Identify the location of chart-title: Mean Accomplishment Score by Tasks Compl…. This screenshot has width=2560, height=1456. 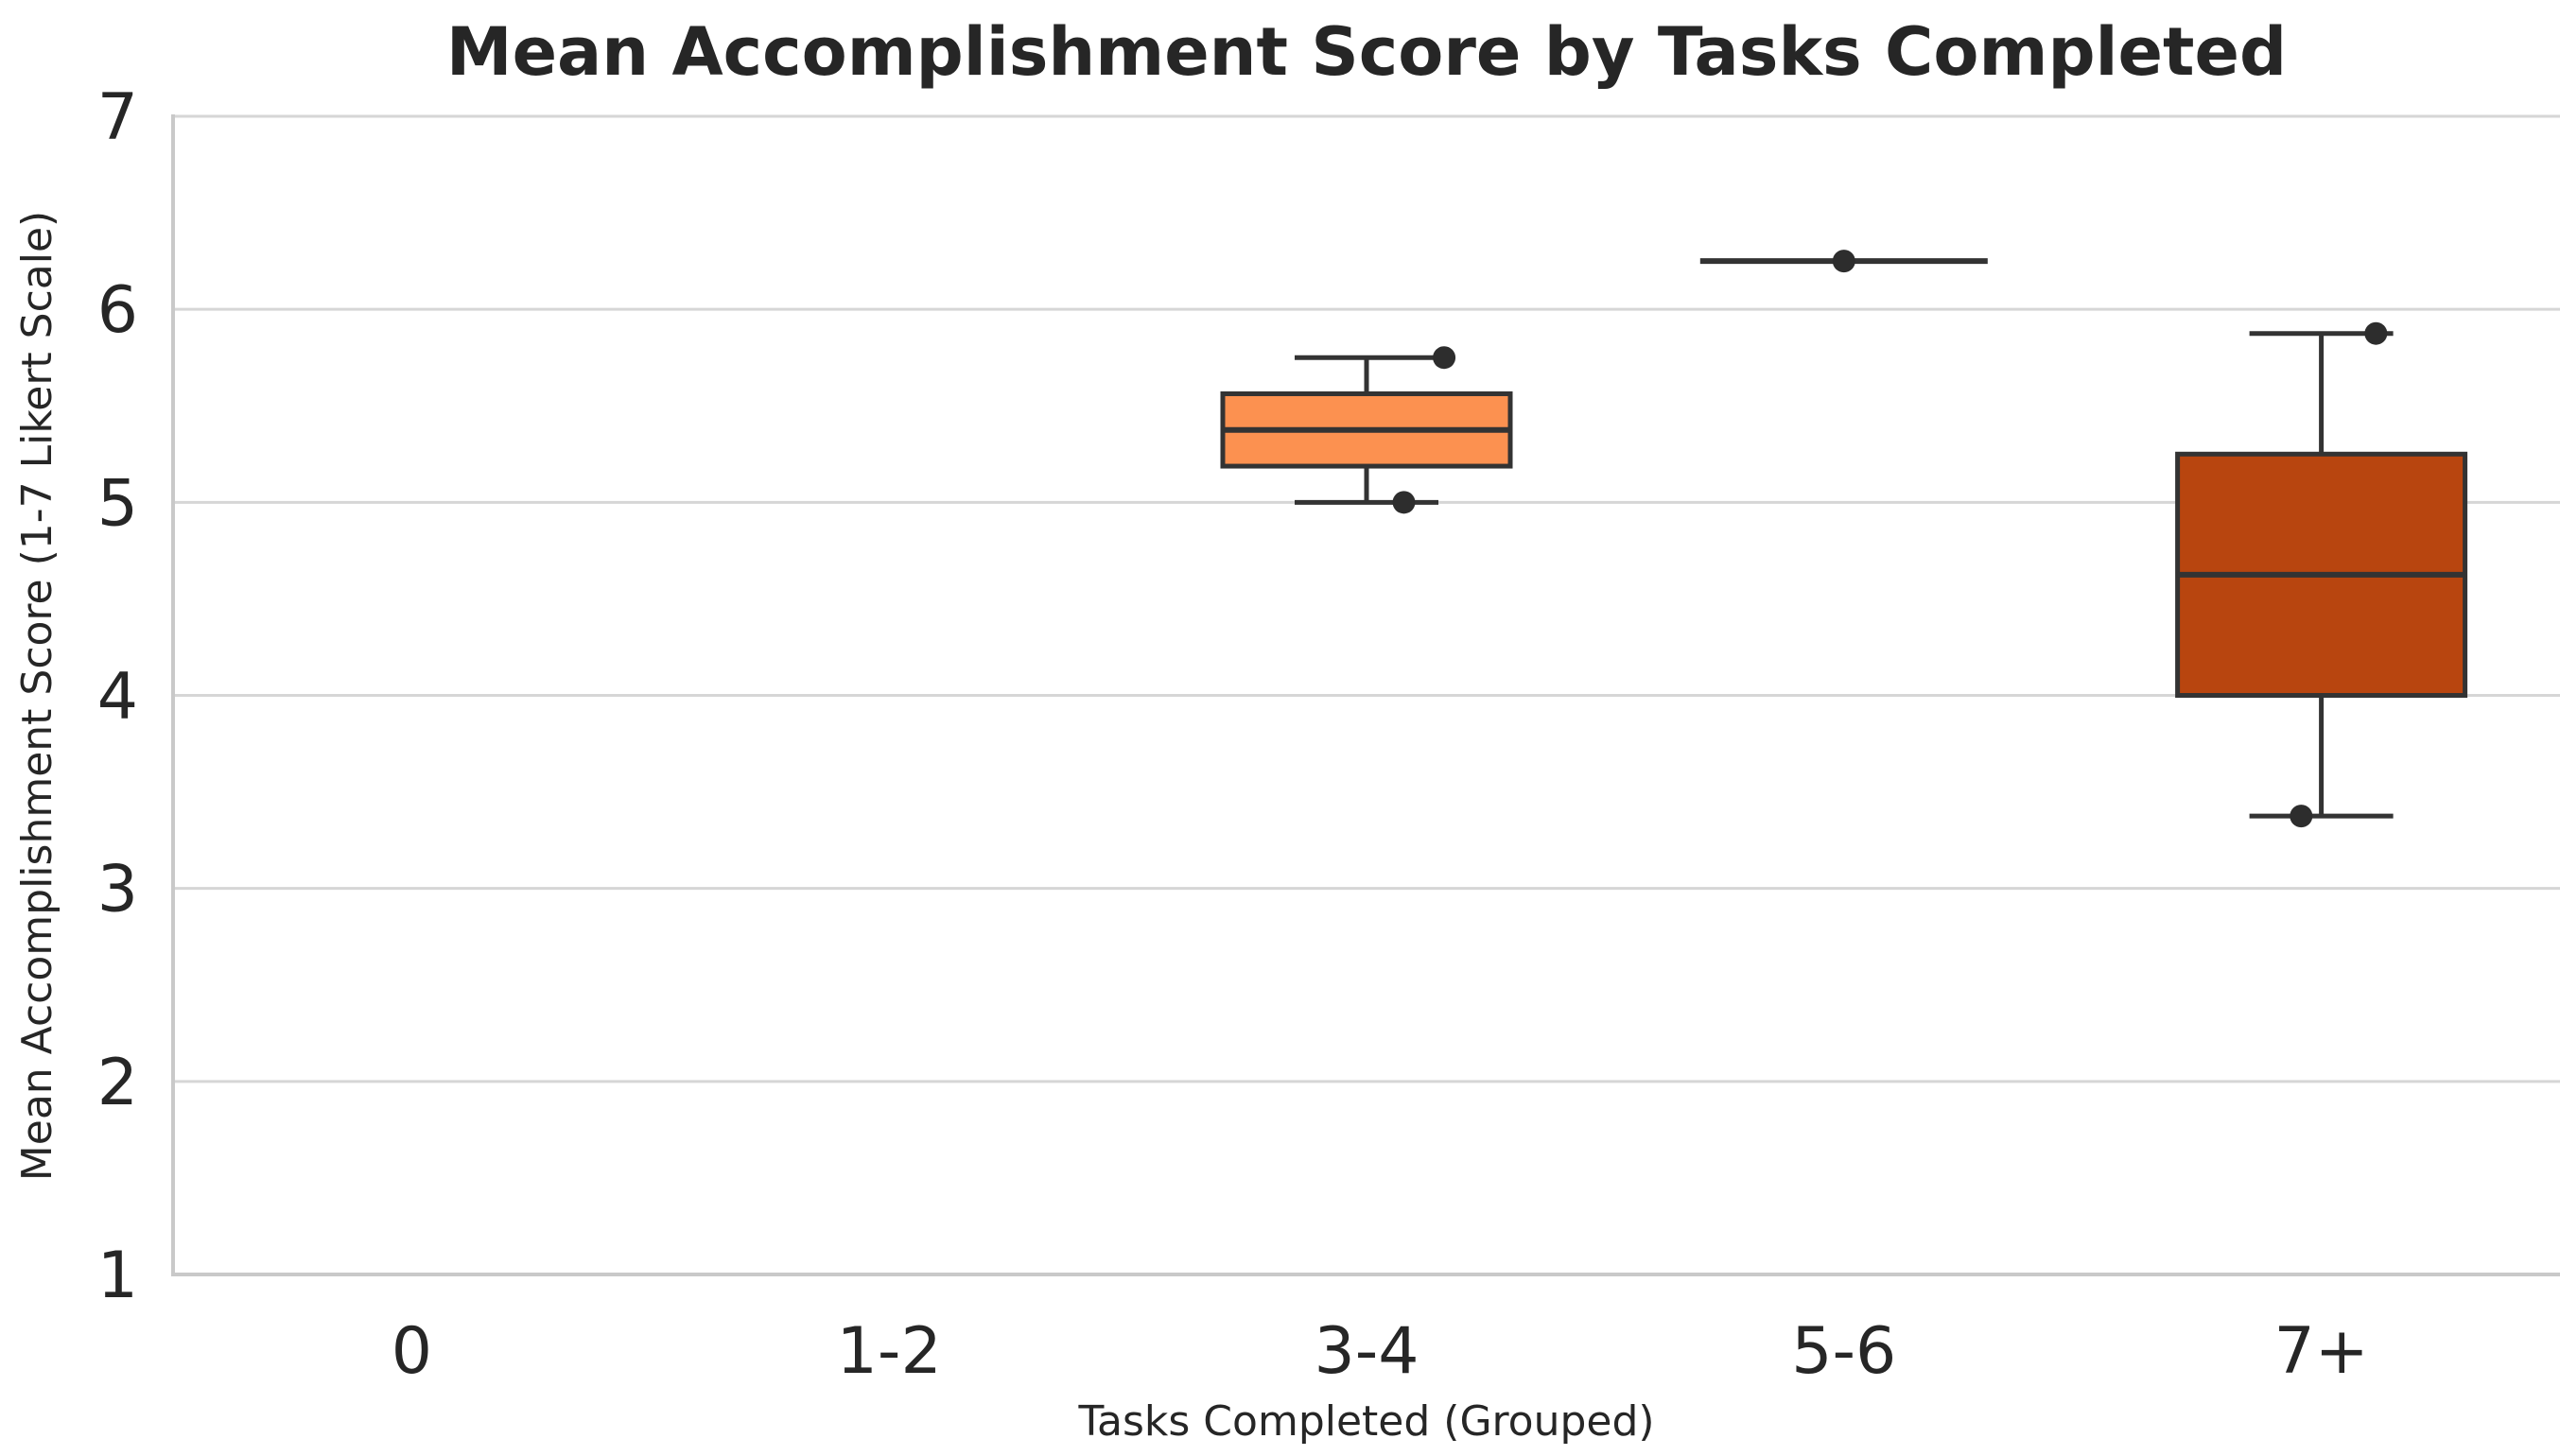
(1366, 52).